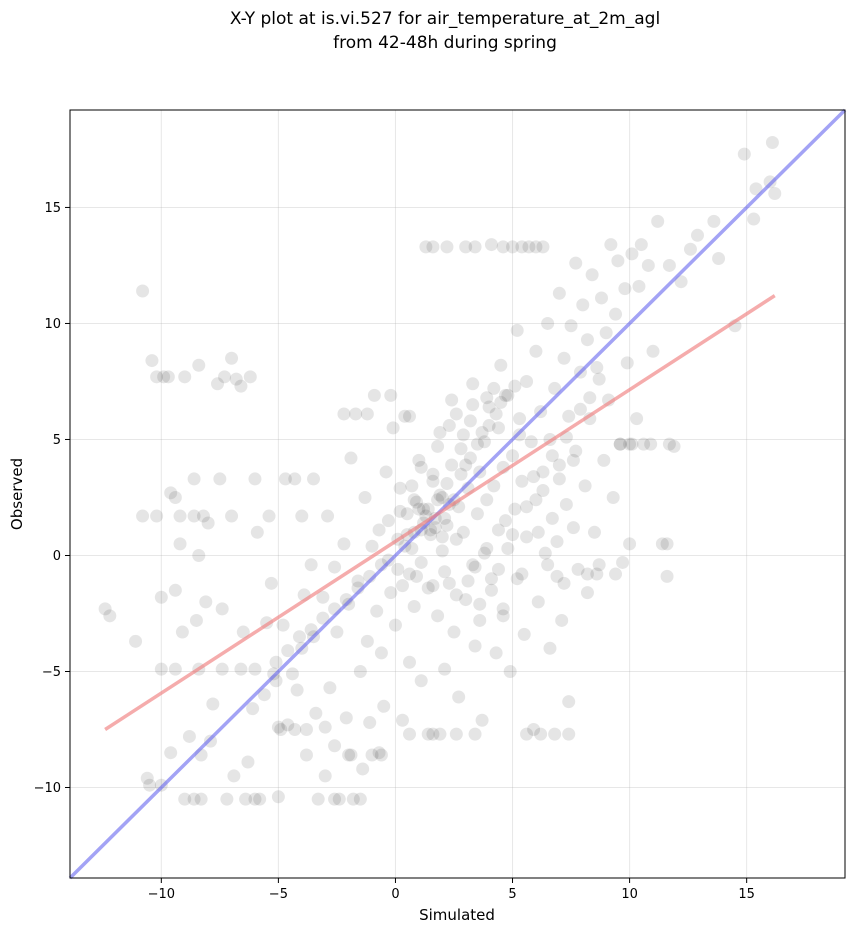 The height and width of the screenshot is (934, 854). Describe the element at coordinates (746, 894) in the screenshot. I see `x-tick-label: 15` at that location.